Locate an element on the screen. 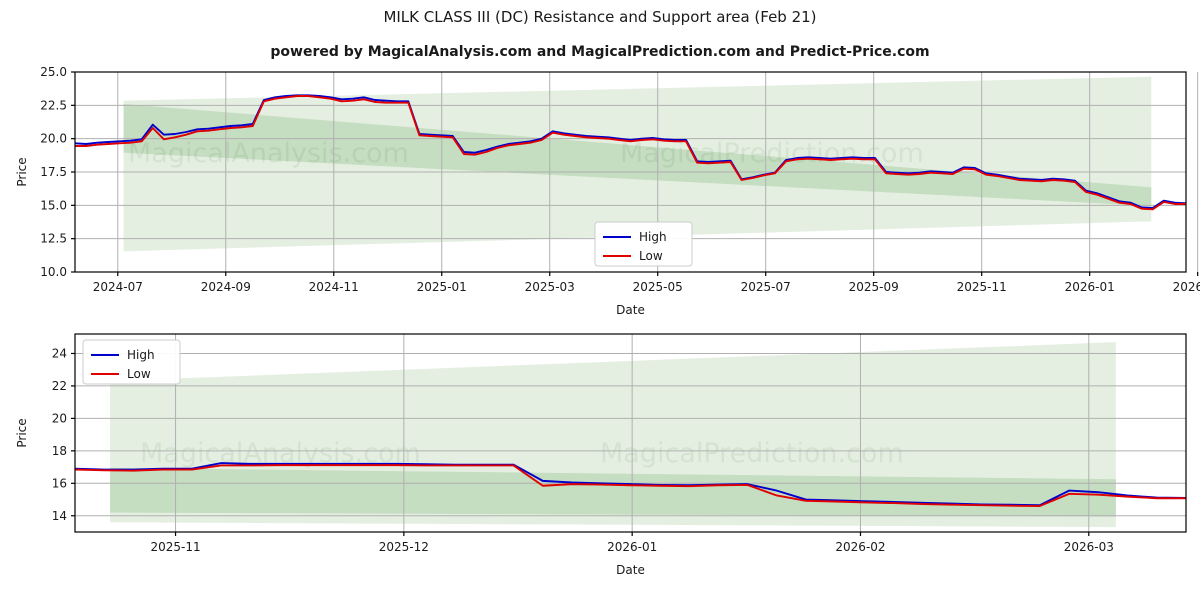 The height and width of the screenshot is (600, 1200). xtick-label-2024-07: 2024-07 is located at coordinates (118, 287).